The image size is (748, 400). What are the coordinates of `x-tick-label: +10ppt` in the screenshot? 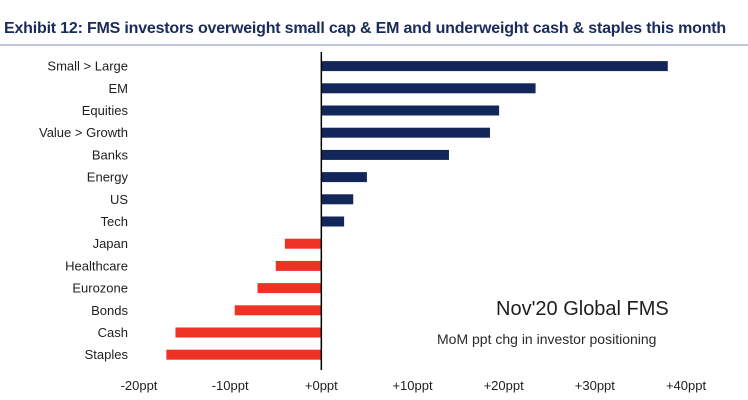 It's located at (412, 385).